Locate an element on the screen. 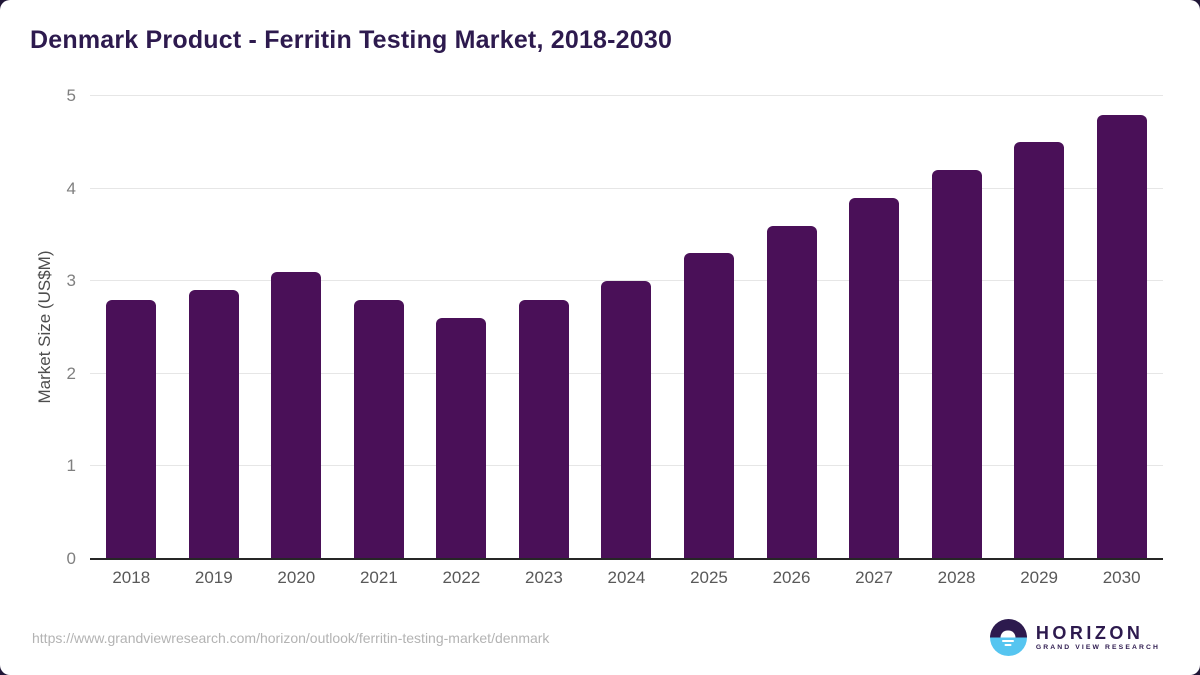  x-tick-label-2019: 2019 is located at coordinates (213, 577).